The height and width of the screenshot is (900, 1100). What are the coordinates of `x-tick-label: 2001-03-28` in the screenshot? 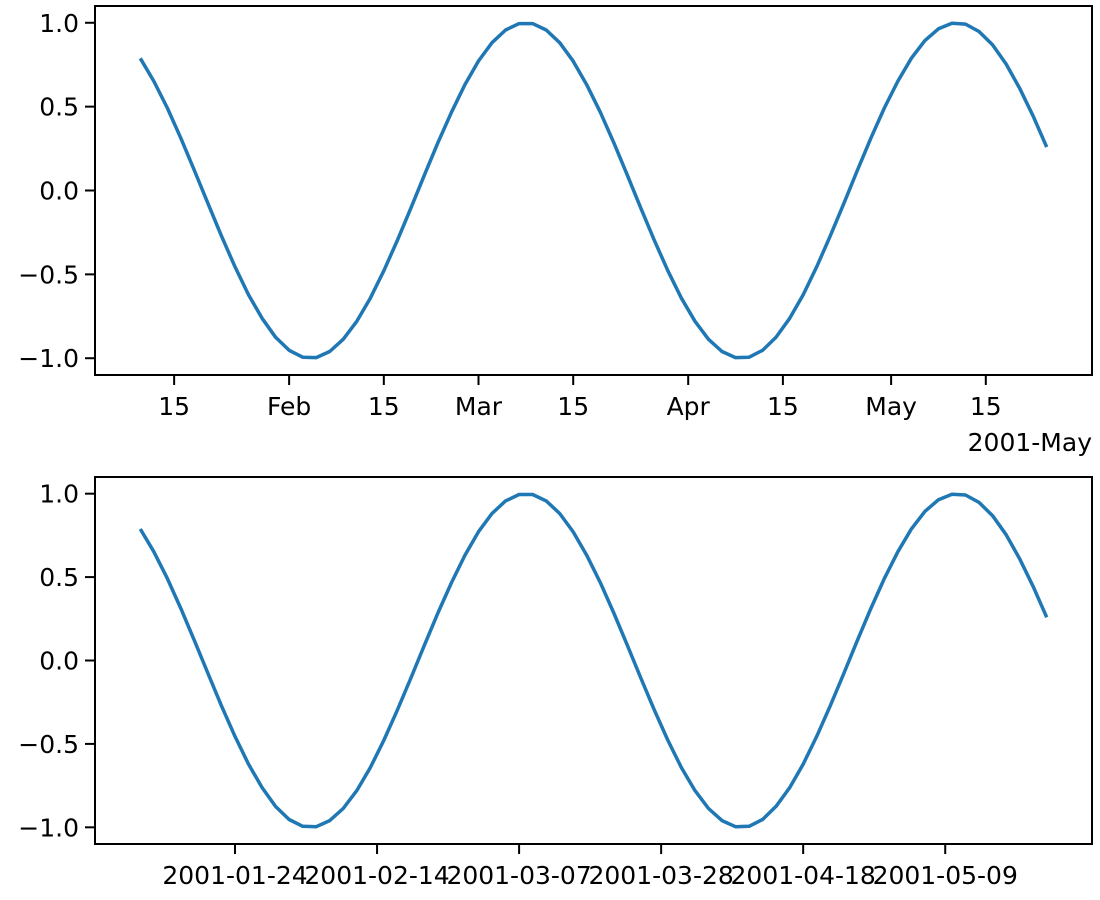 It's located at (660, 875).